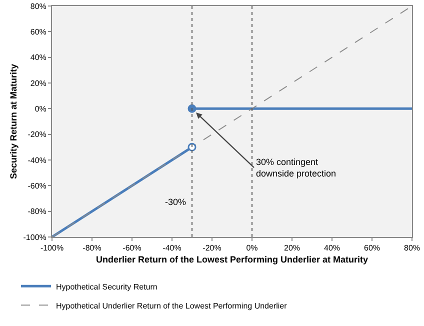 The image size is (424, 326). Describe the element at coordinates (107, 287) in the screenshot. I see `legend-label: Hypothetical Security Return` at that location.